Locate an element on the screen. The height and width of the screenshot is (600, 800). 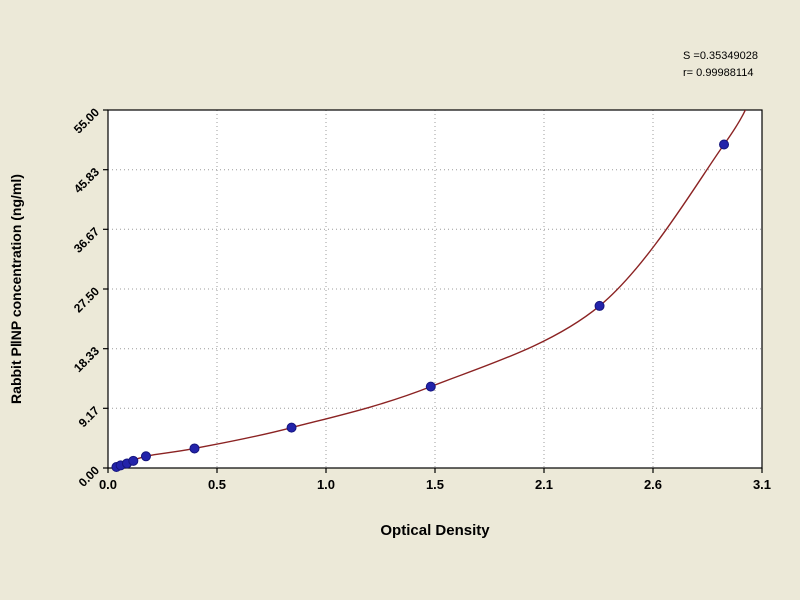
x-tick-label: 0.5 is located at coordinates (217, 484).